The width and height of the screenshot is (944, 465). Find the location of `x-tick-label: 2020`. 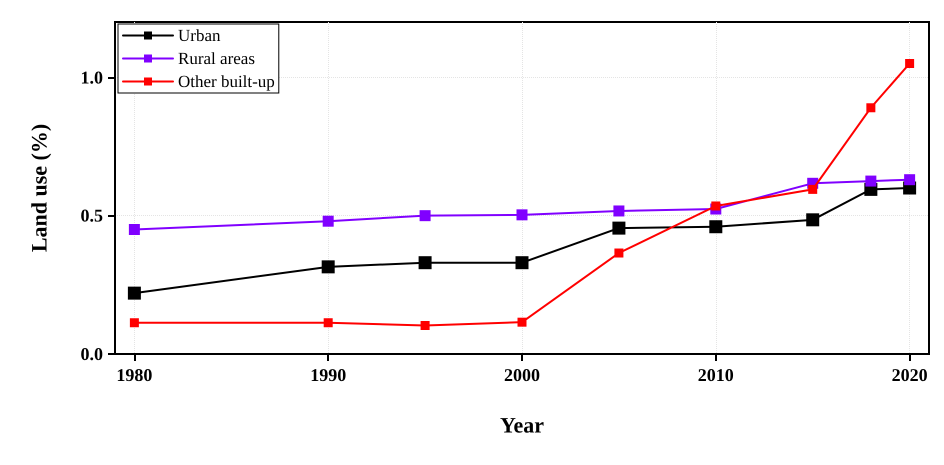

x-tick-label: 2020 is located at coordinates (910, 375).